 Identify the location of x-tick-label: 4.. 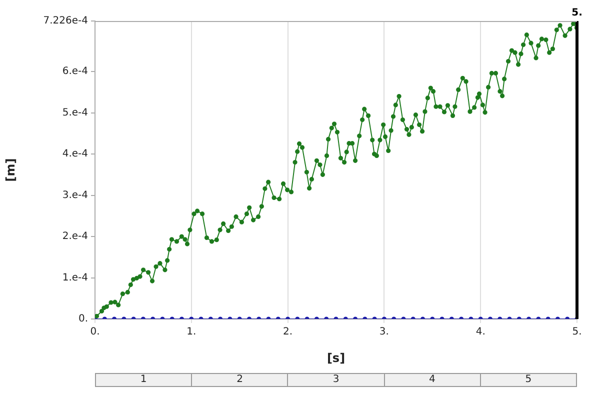
(481, 332).